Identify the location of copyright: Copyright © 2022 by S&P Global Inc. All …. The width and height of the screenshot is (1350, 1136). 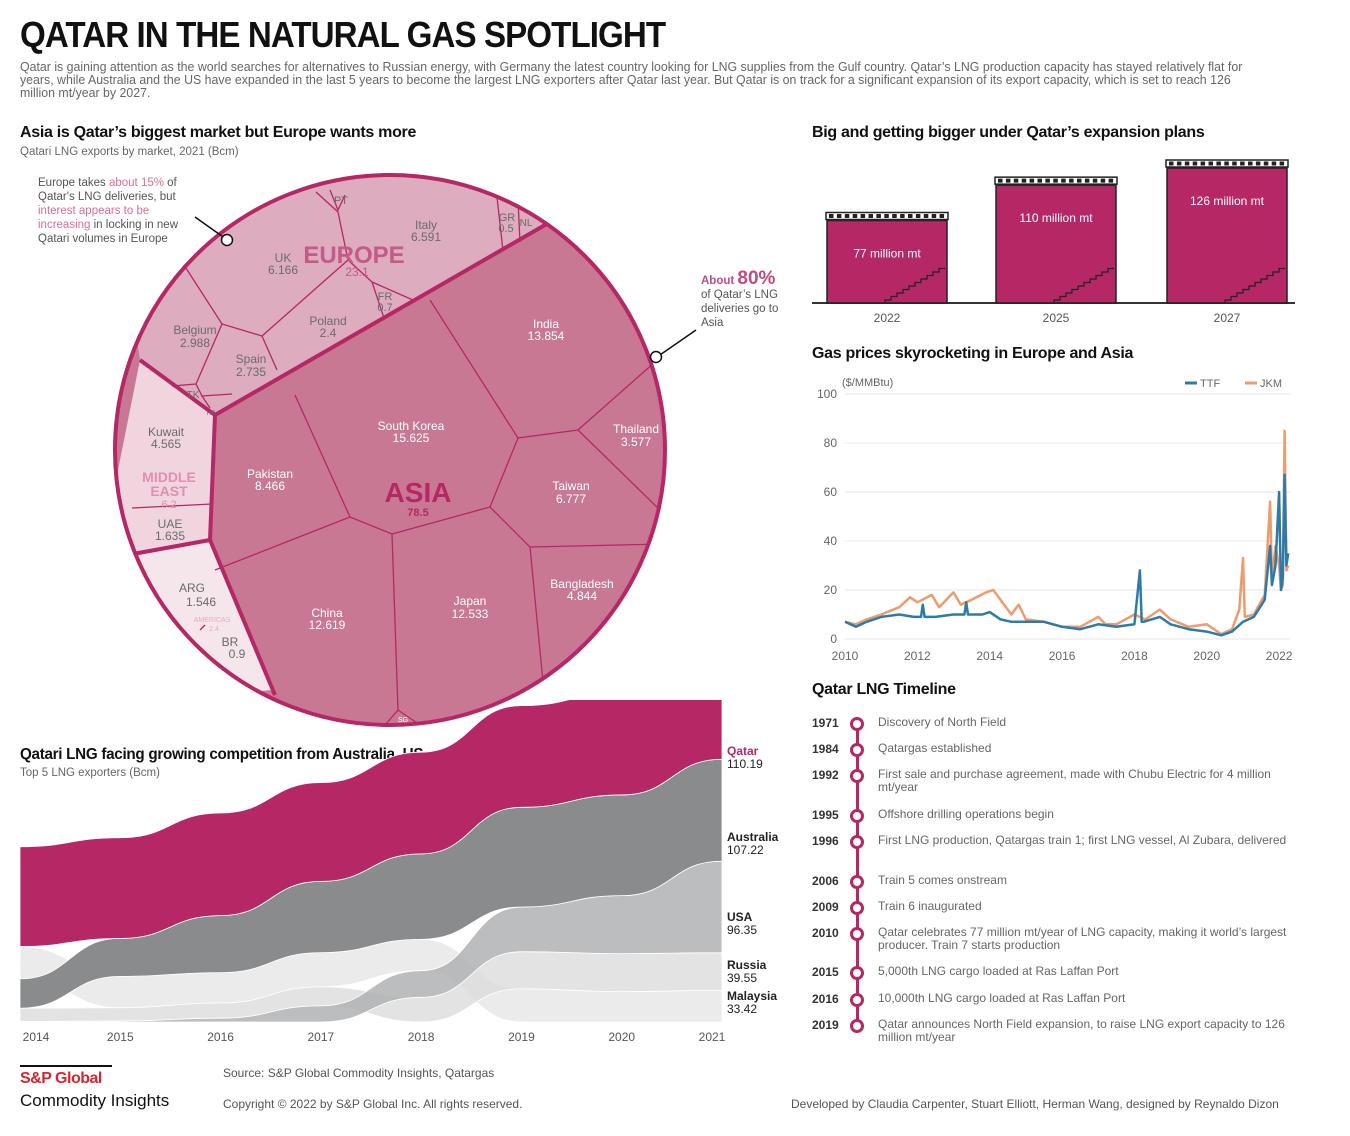
(373, 1104).